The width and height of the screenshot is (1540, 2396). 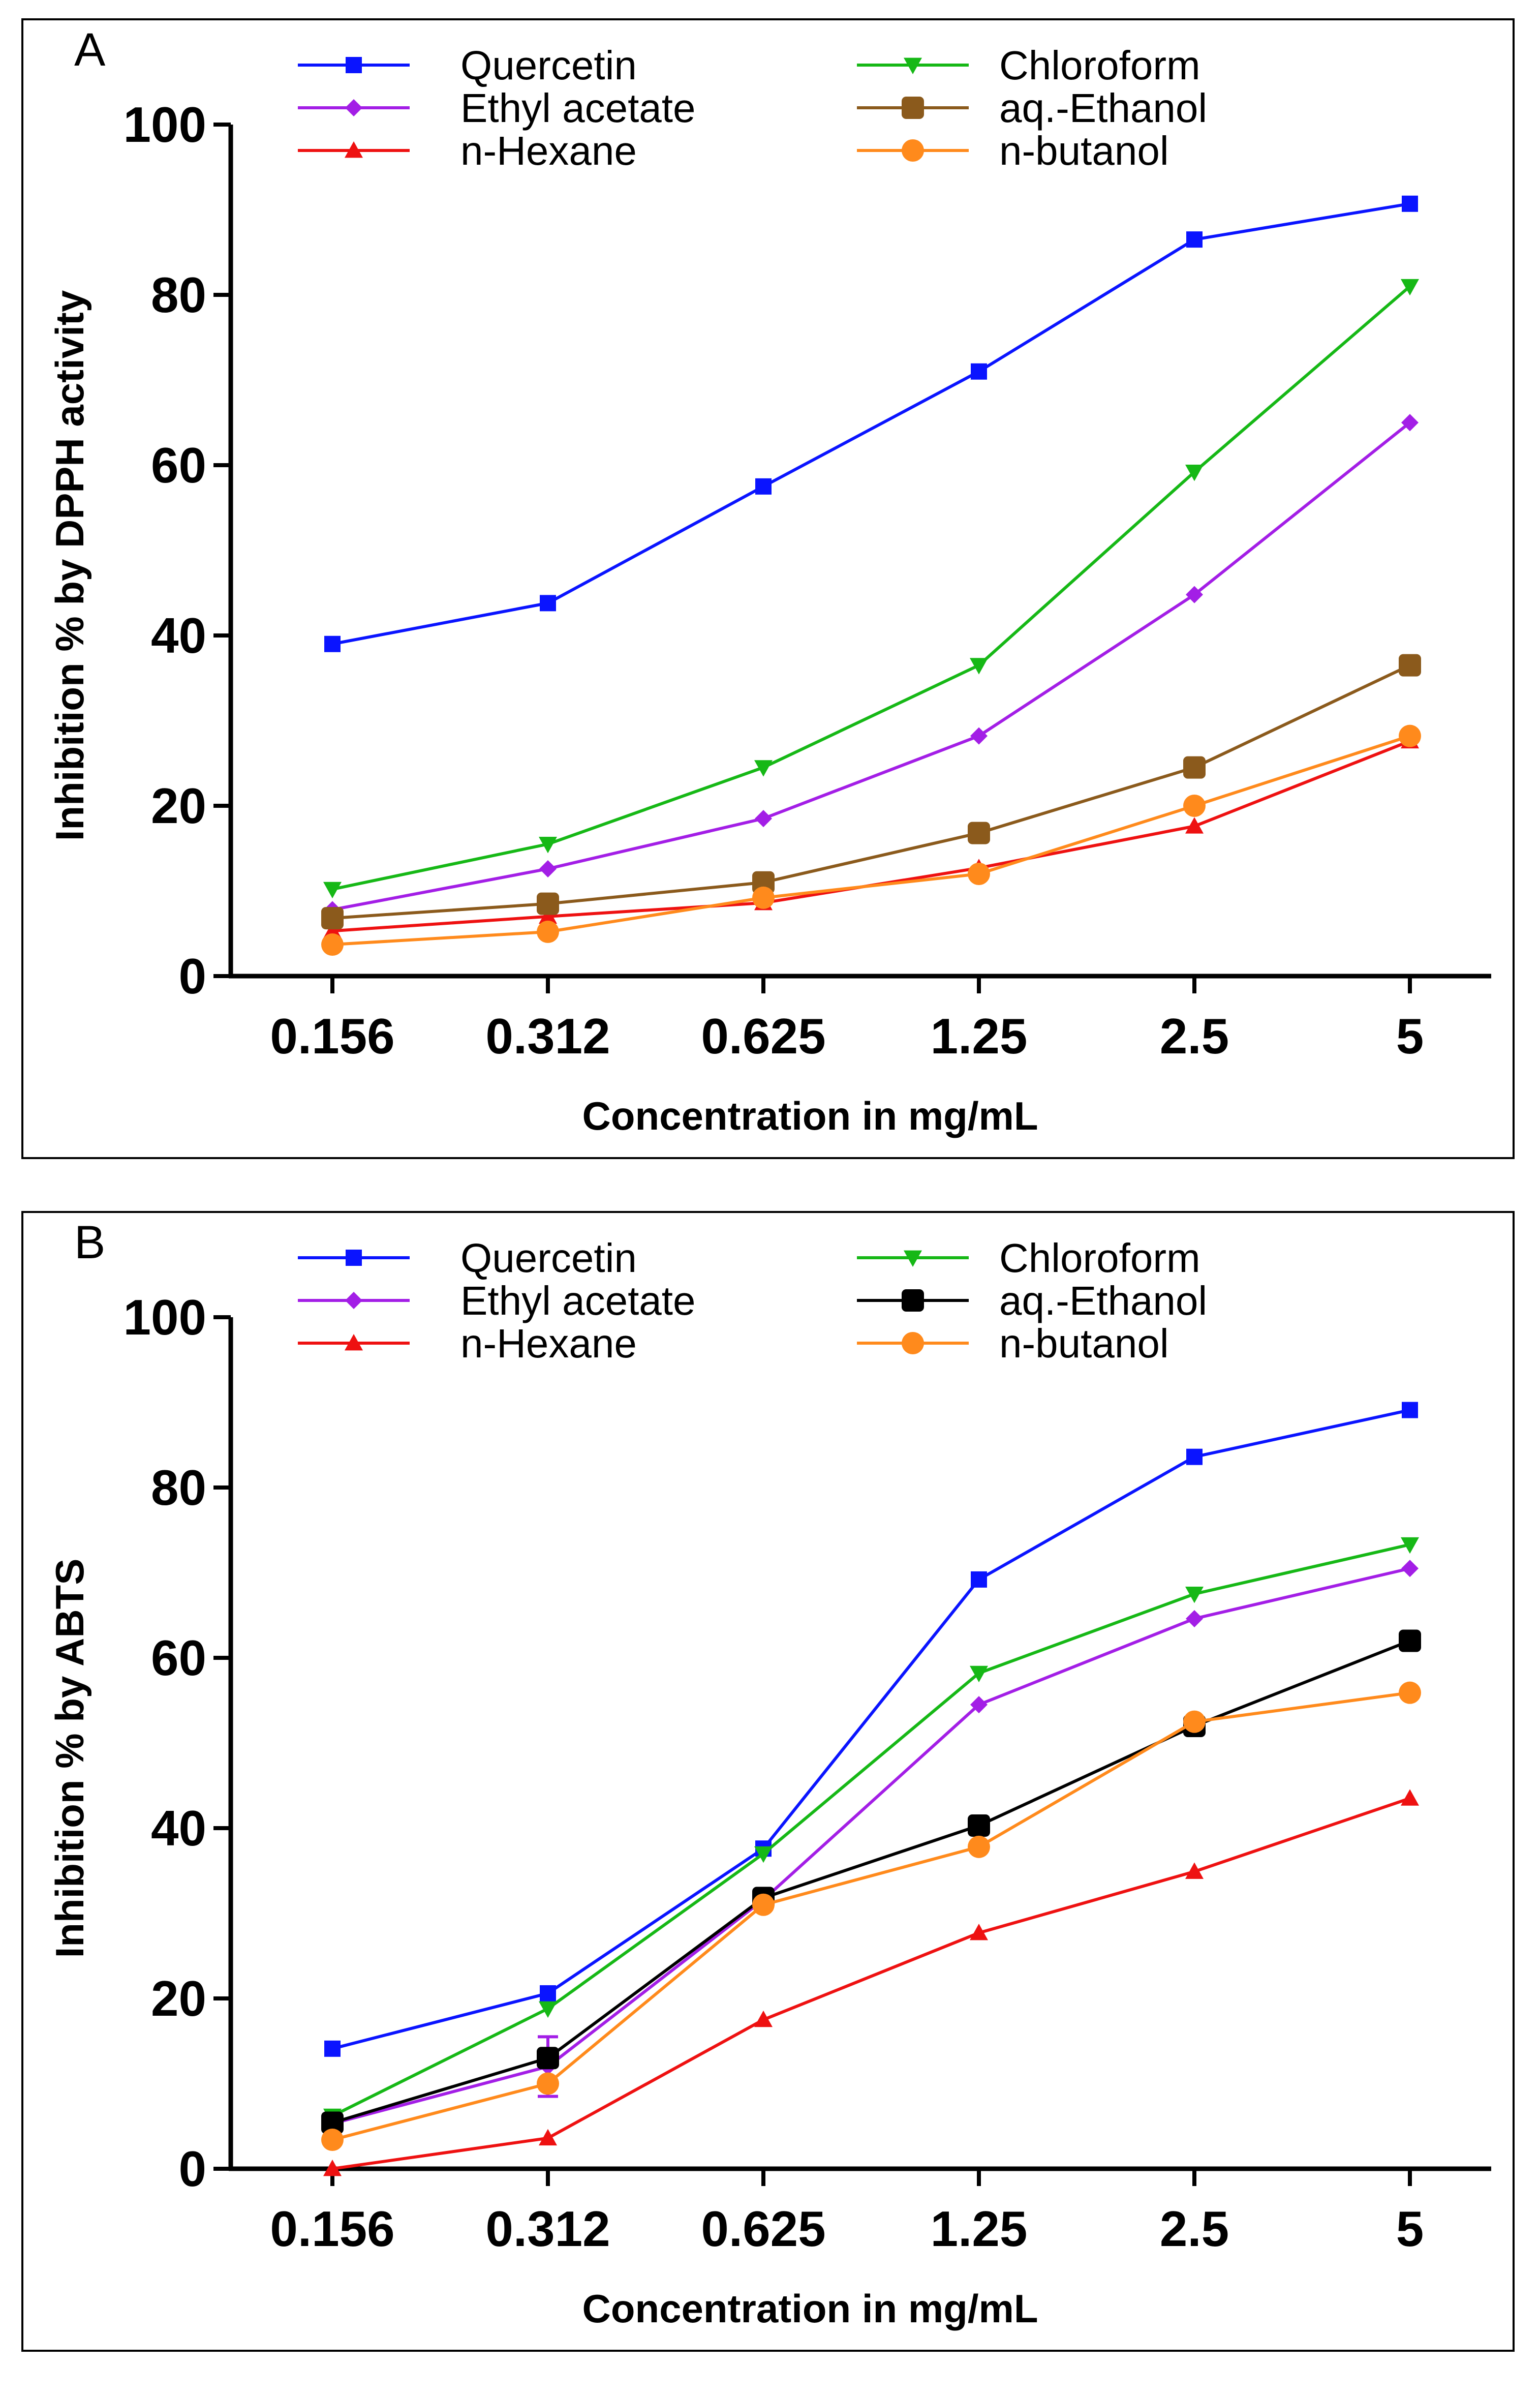 I want to click on series-n-hexane, so click(x=871, y=1983).